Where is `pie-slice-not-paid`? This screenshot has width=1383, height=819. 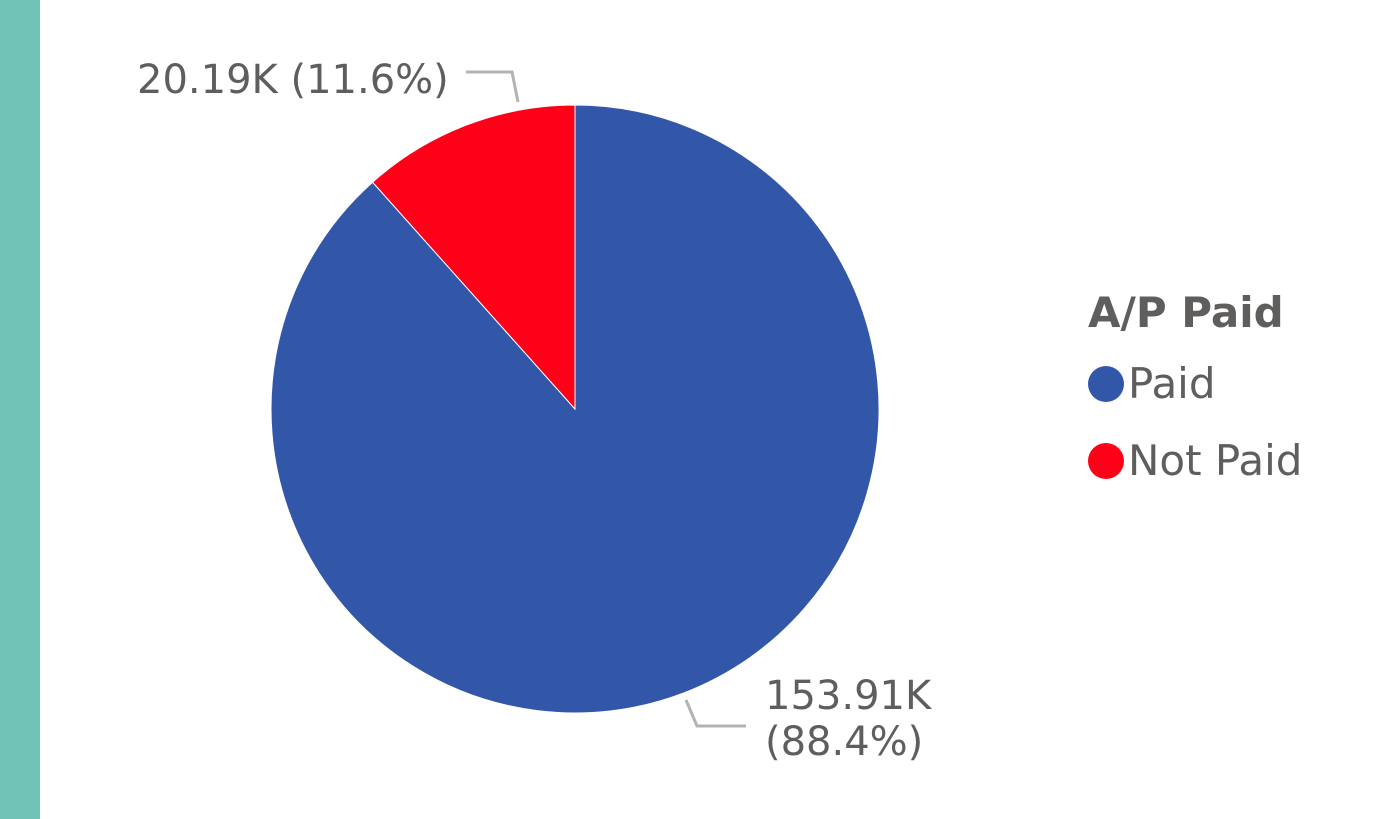
pie-slice-not-paid is located at coordinates (473, 257).